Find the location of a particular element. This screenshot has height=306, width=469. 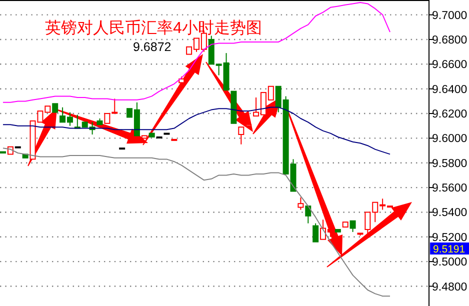

y-tick-label: 9.6200 is located at coordinates (450, 114).